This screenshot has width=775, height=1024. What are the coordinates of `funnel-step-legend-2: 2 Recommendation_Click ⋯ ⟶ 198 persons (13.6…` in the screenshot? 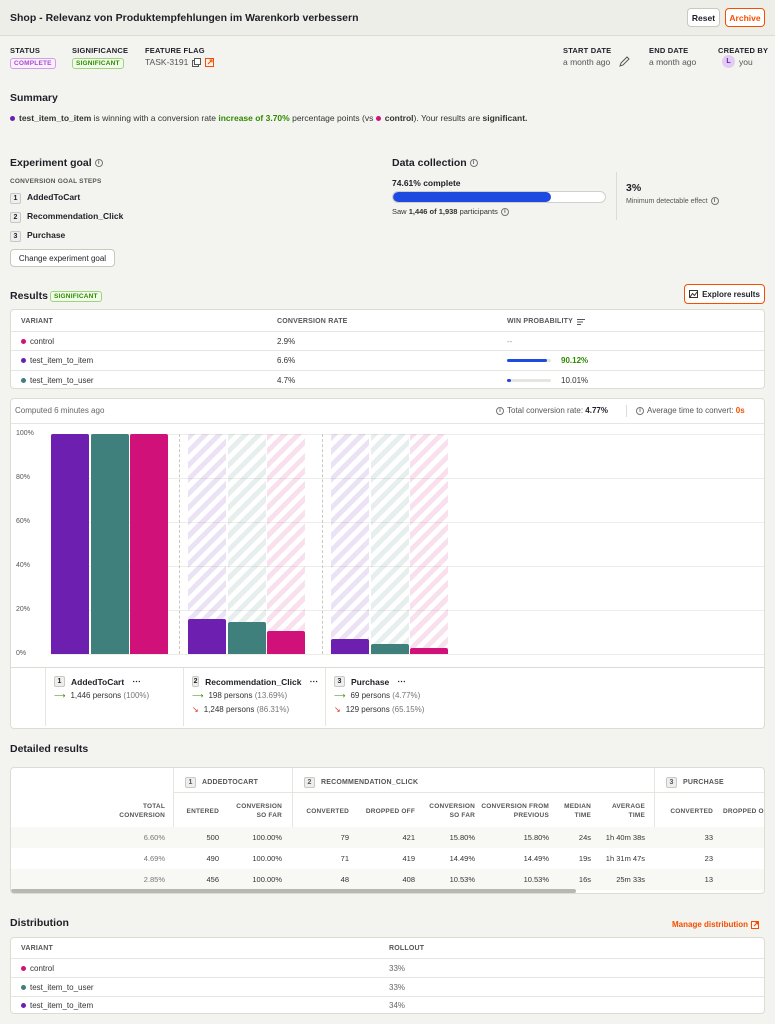 It's located at (251, 697).